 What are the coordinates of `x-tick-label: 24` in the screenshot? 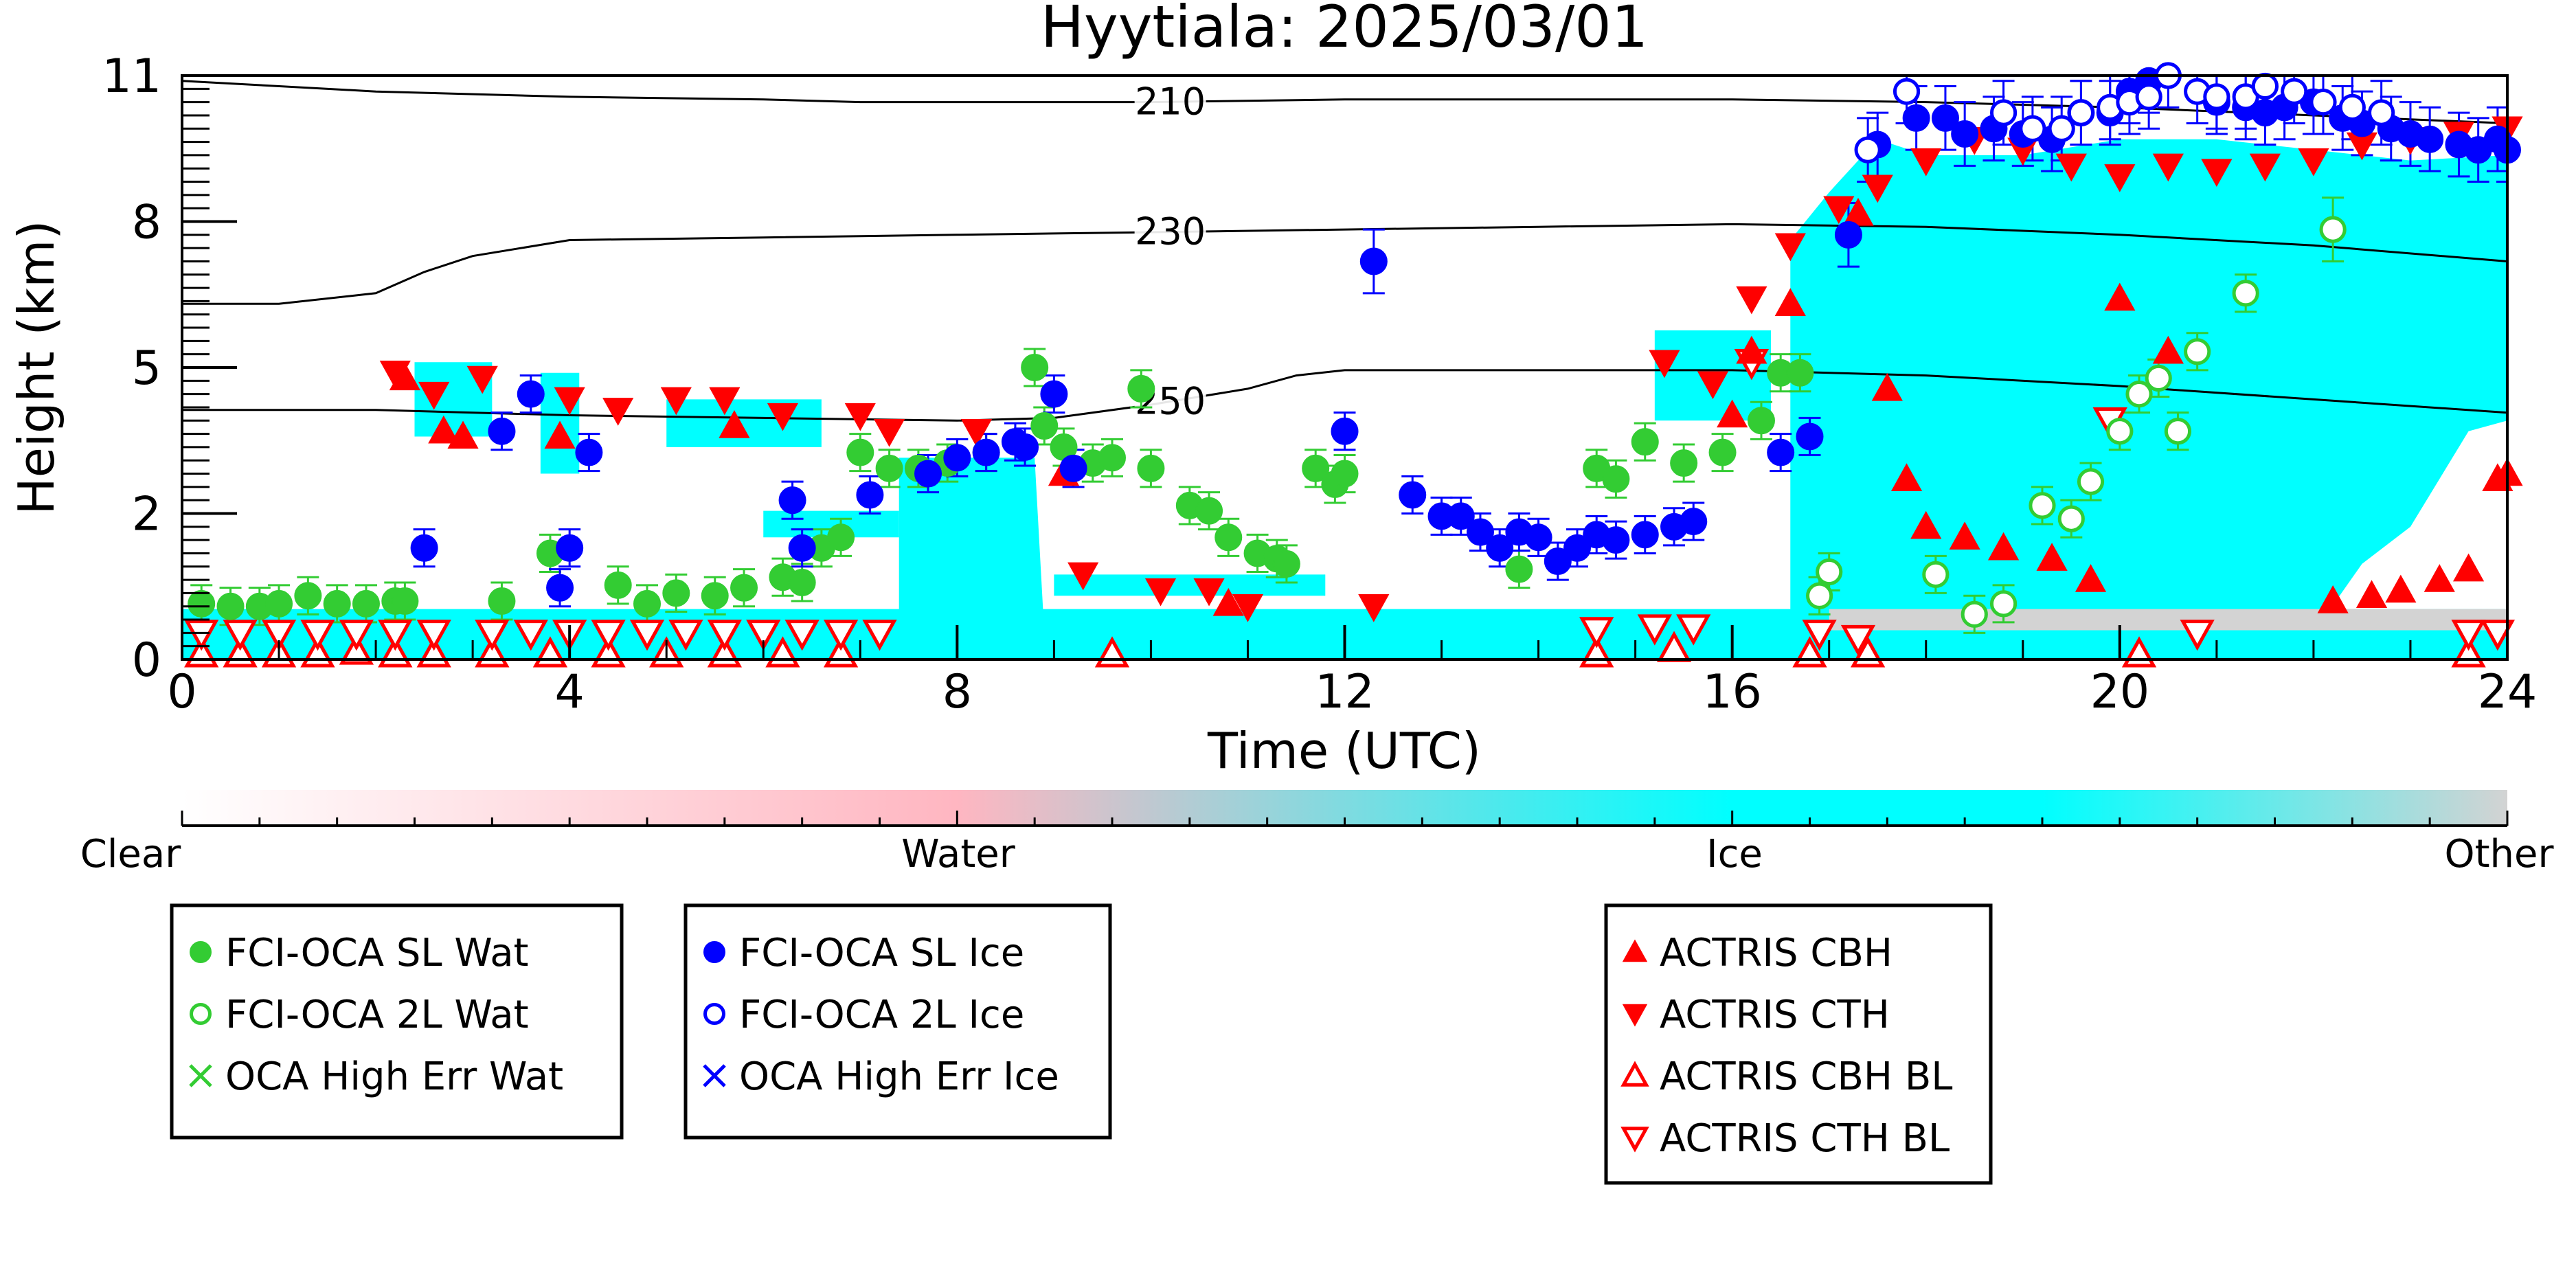 It's located at (2508, 692).